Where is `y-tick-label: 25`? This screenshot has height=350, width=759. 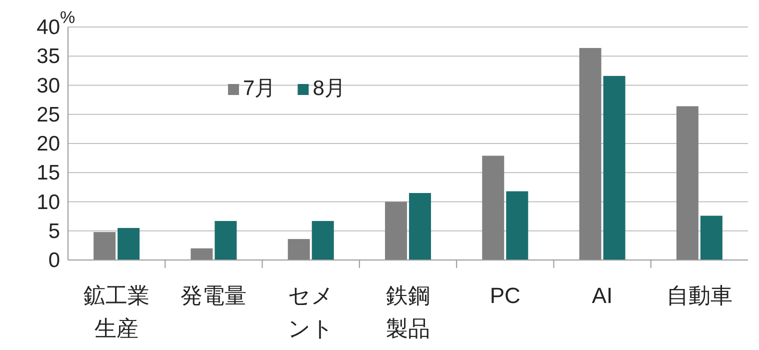
y-tick-label: 25 is located at coordinates (48, 114).